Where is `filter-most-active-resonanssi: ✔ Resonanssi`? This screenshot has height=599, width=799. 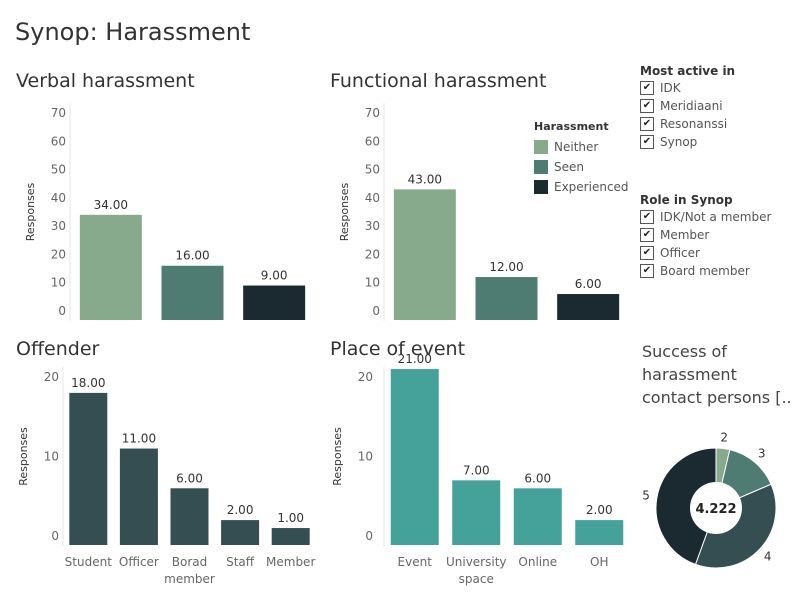
filter-most-active-resonanssi: ✔ Resonanssi is located at coordinates (687, 124).